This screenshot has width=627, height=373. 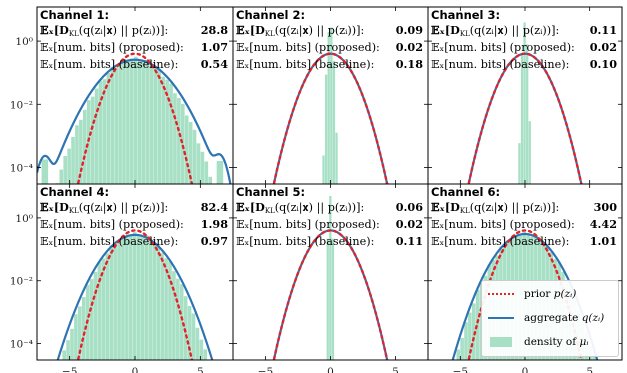 What do you see at coordinates (409, 64) in the screenshot?
I see `panel-2-baseline-value: 0.18` at bounding box center [409, 64].